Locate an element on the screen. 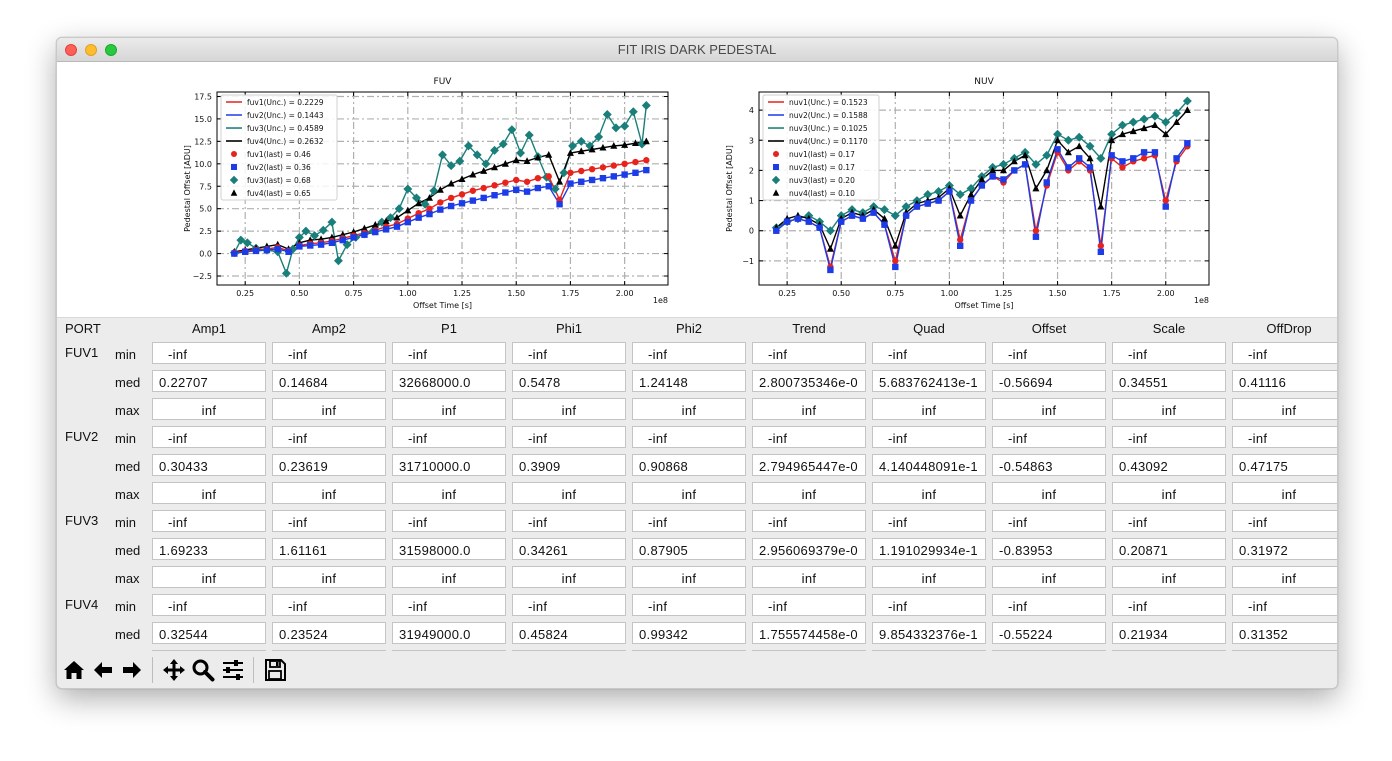 The image size is (1392, 761). param-field-quad: 4.140448091e-1 is located at coordinates (929, 465).